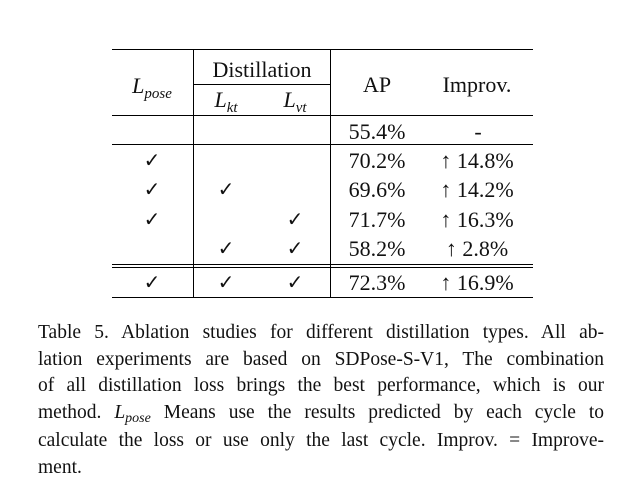 The width and height of the screenshot is (640, 492). Describe the element at coordinates (377, 189) in the screenshot. I see `row3-ap: 69.6%` at that location.